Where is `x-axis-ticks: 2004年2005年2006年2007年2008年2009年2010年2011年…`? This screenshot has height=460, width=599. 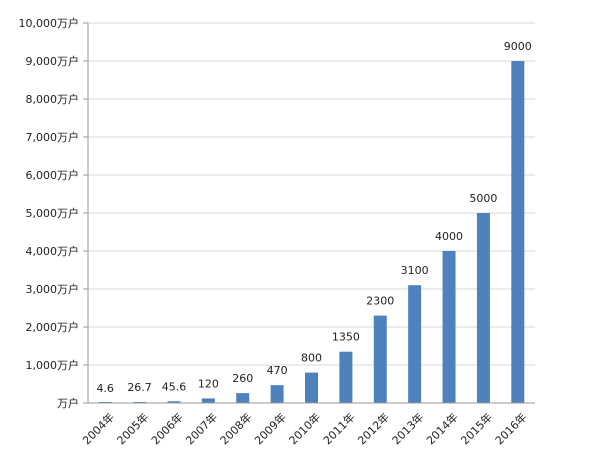
x-axis-ticks: 2004年2005年2006年2007年2008年2009年2010年2011年… is located at coordinates (304, 428).